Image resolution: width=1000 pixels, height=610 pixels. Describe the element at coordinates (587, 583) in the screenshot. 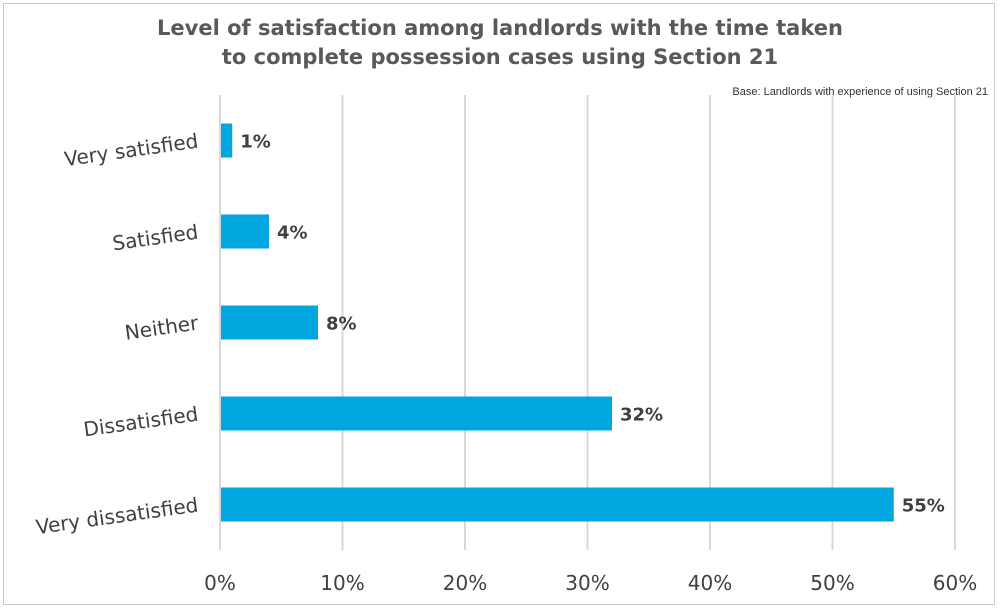

I see `x-tick-label: 30%` at that location.